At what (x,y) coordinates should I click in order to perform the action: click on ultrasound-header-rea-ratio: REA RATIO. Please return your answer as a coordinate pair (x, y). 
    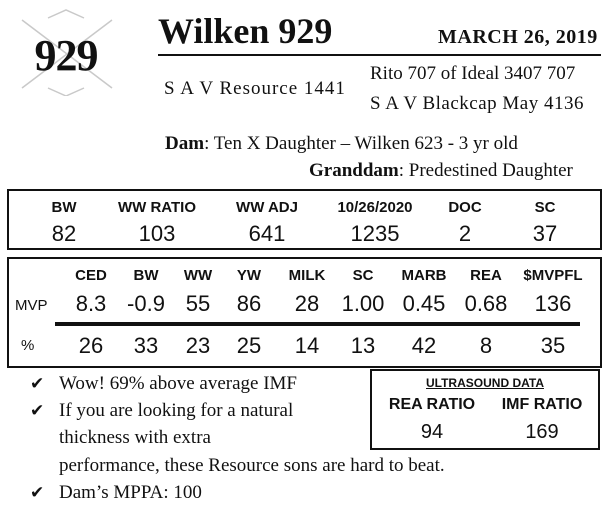
    Looking at the image, I should click on (432, 404).